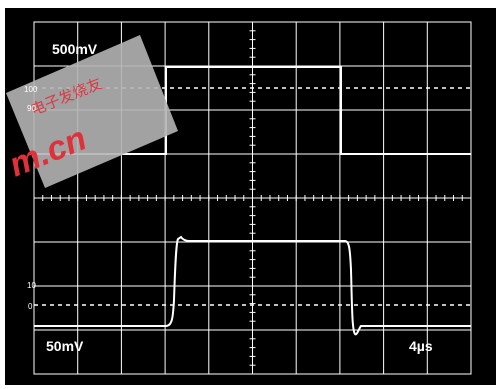 Image resolution: width=504 pixels, height=389 pixels. What do you see at coordinates (30, 306) in the screenshot?
I see `marker-label-0: 0` at bounding box center [30, 306].